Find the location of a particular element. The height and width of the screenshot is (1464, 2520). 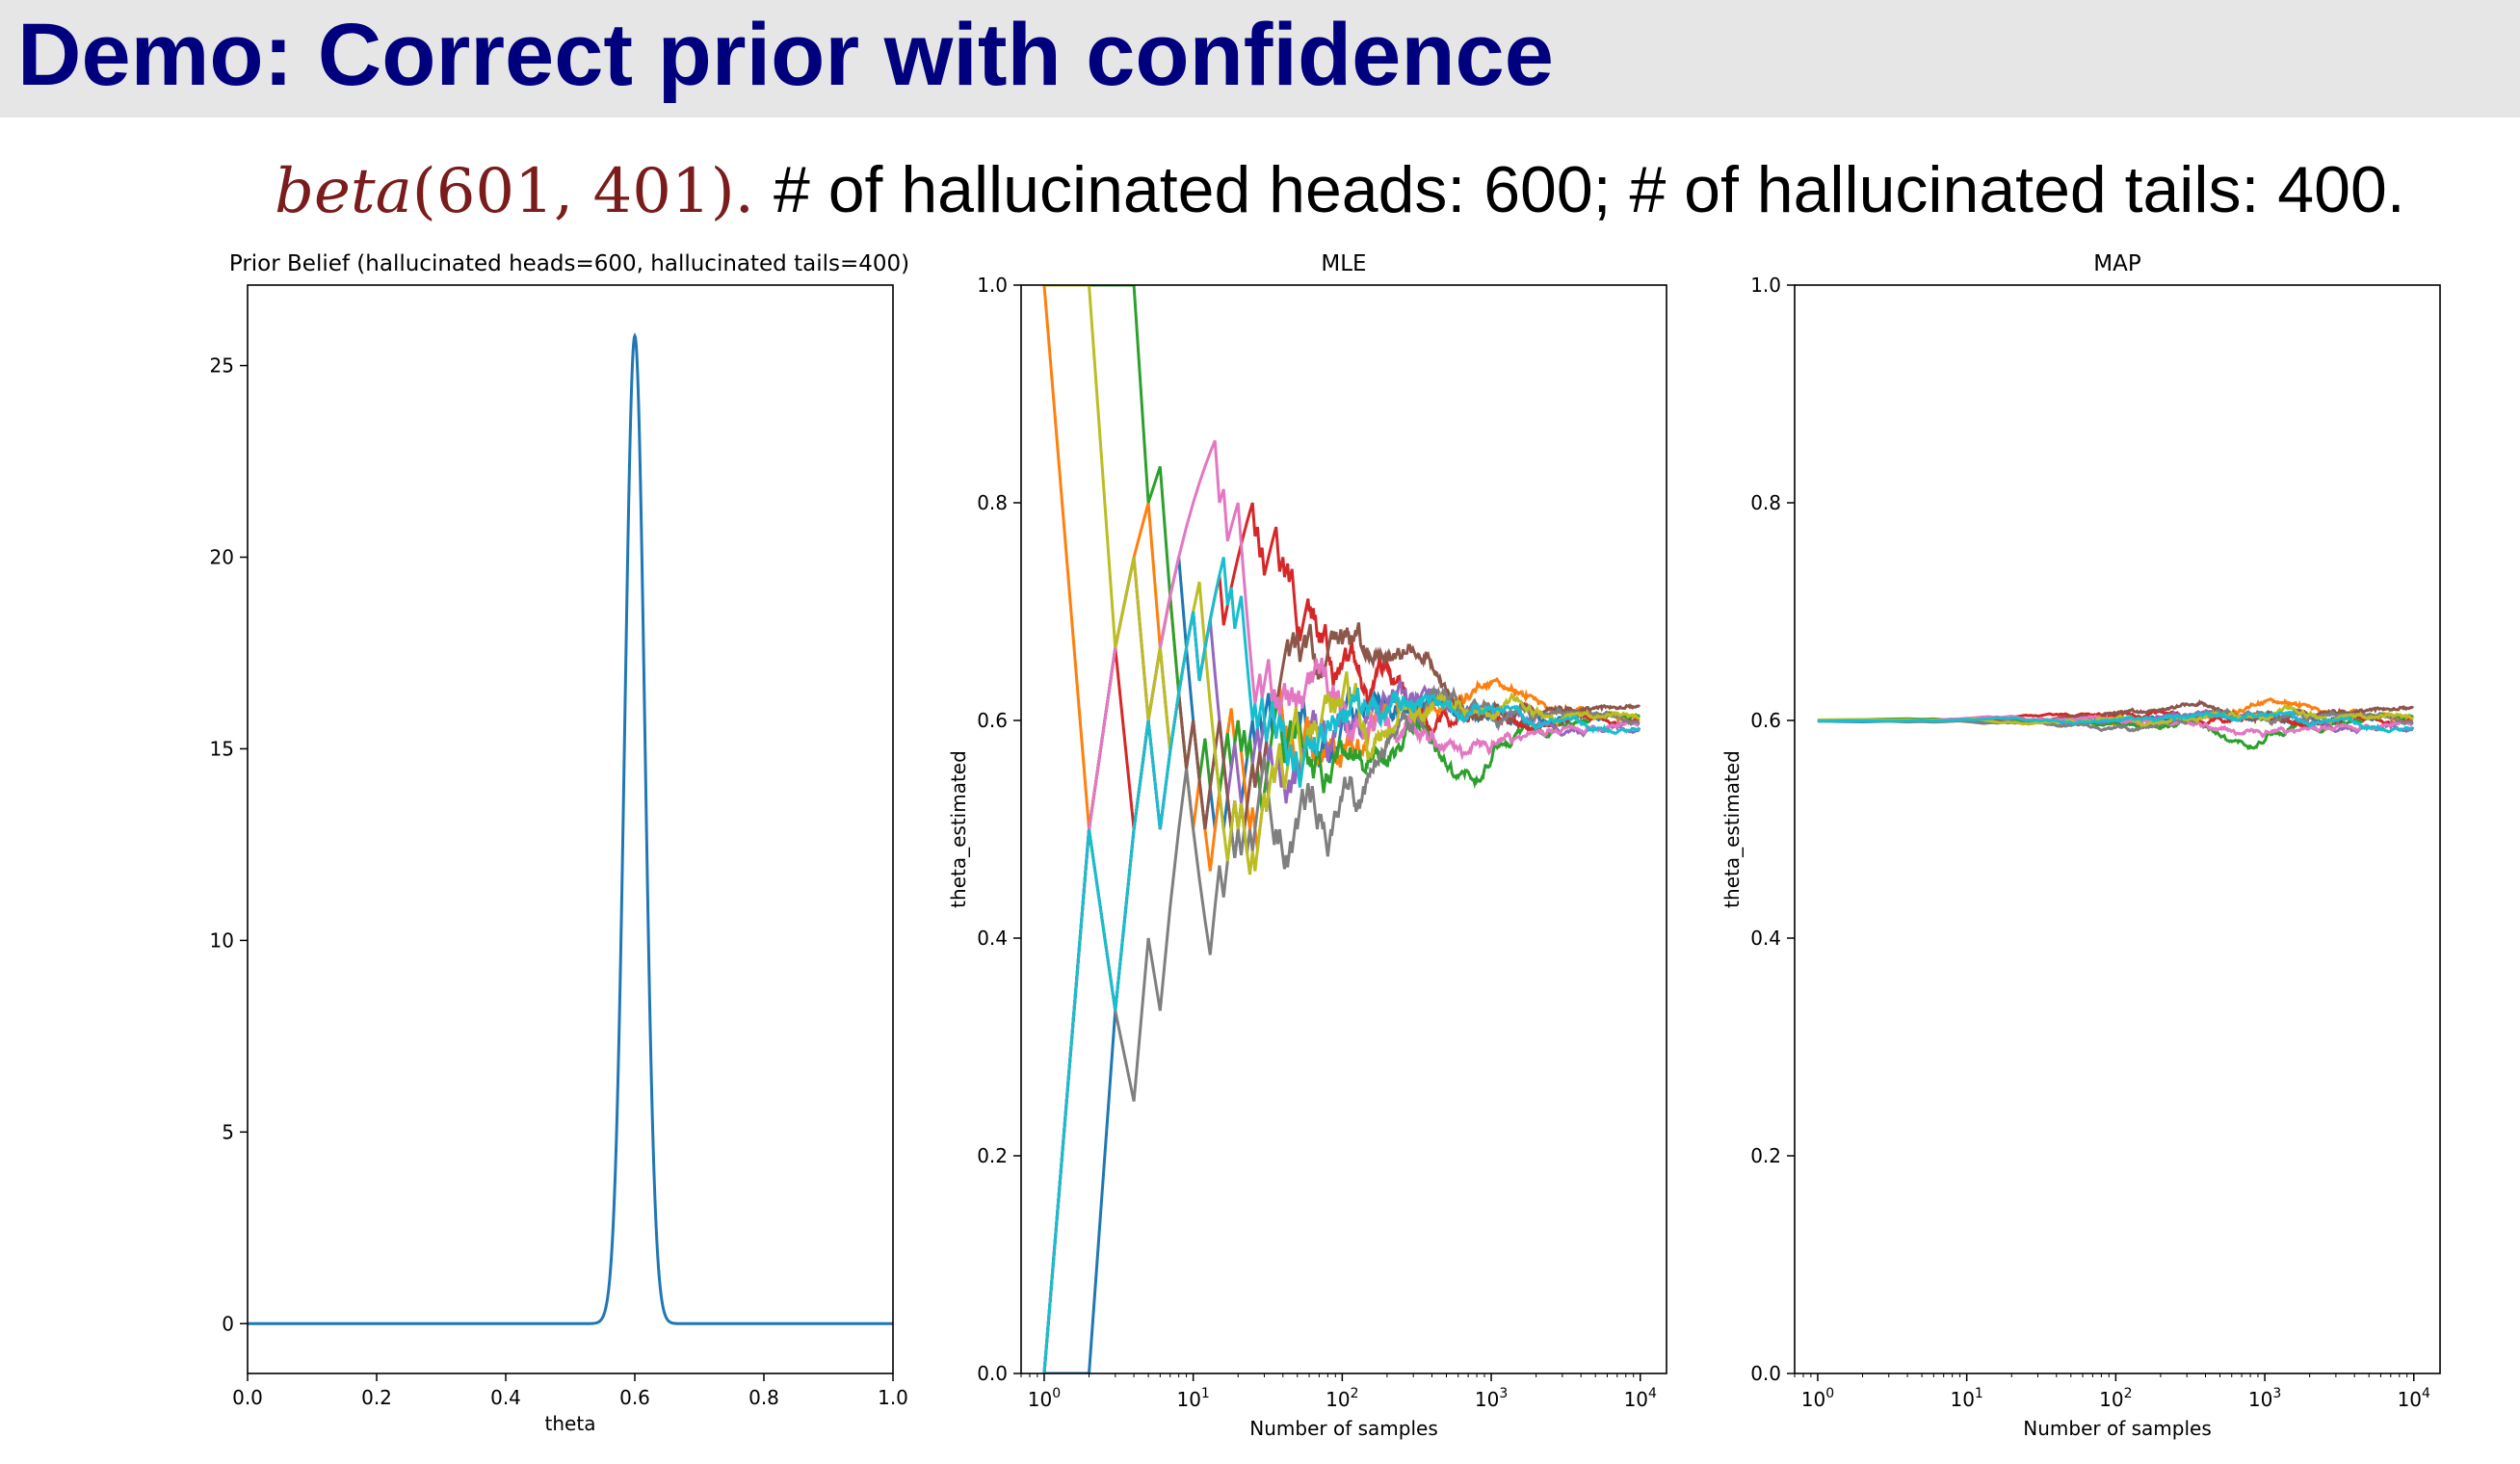

mle-y-tick-label: 0.2 is located at coordinates (992, 1156).